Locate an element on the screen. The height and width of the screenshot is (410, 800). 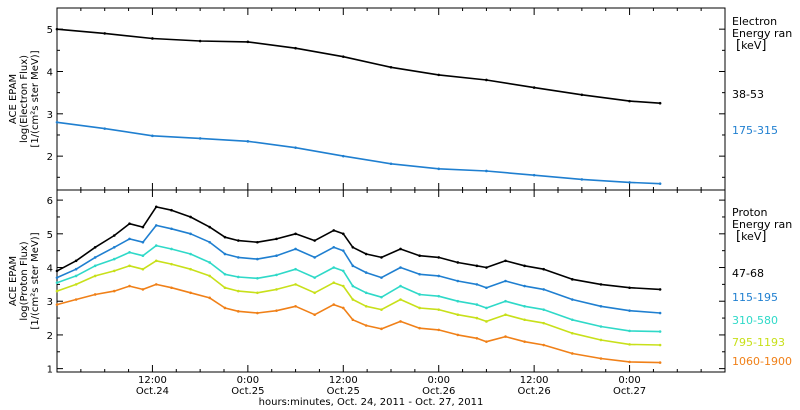
y-tick-label: 2 is located at coordinates (50, 336).